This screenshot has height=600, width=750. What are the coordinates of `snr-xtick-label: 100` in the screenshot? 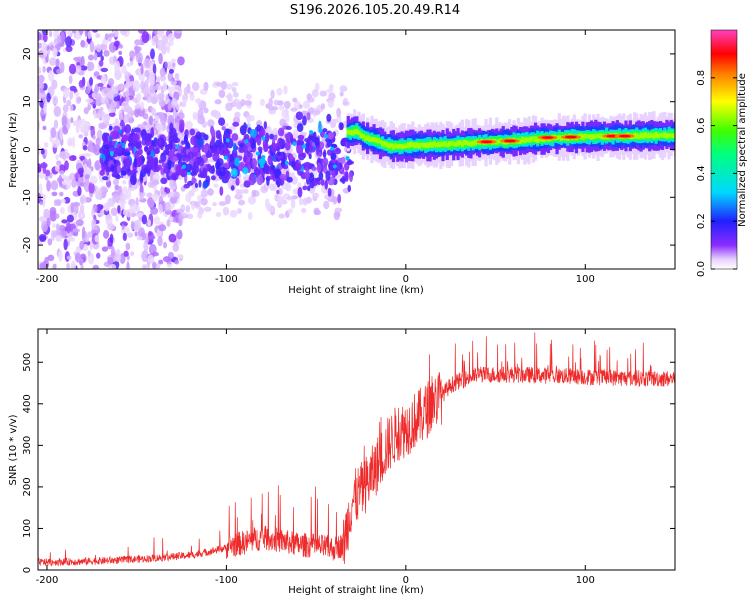 It's located at (585, 580).